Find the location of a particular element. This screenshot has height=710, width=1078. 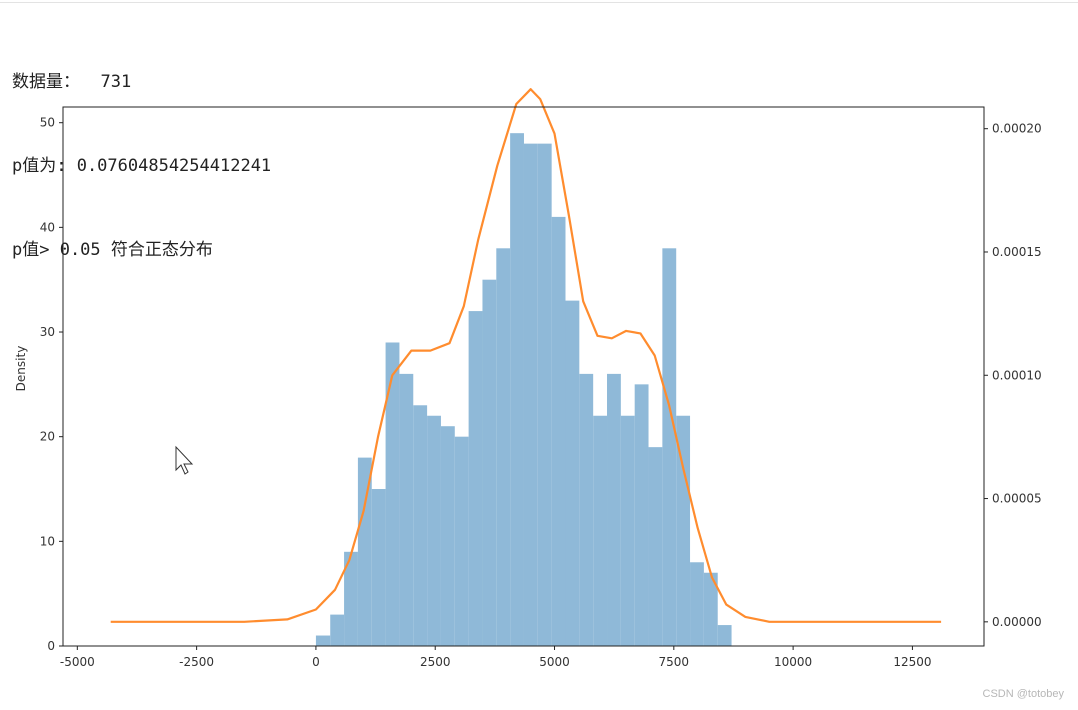

y-tick-label: 0 is located at coordinates (51, 646).